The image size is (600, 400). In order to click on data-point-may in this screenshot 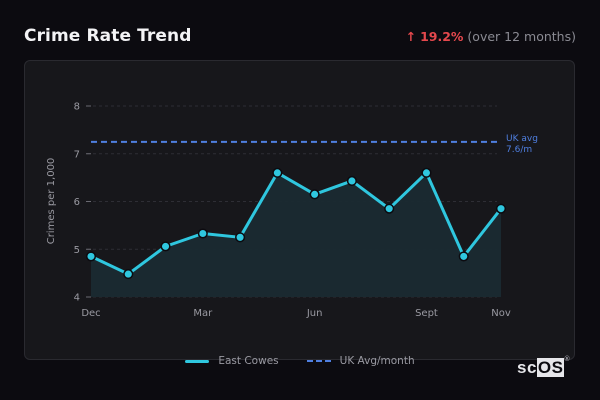, I will do `click(277, 172)`.